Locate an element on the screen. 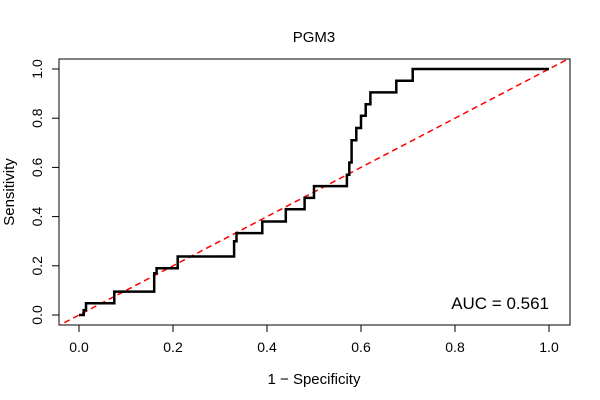 The width and height of the screenshot is (600, 400). x-tick-label: 0.2 is located at coordinates (173, 347).